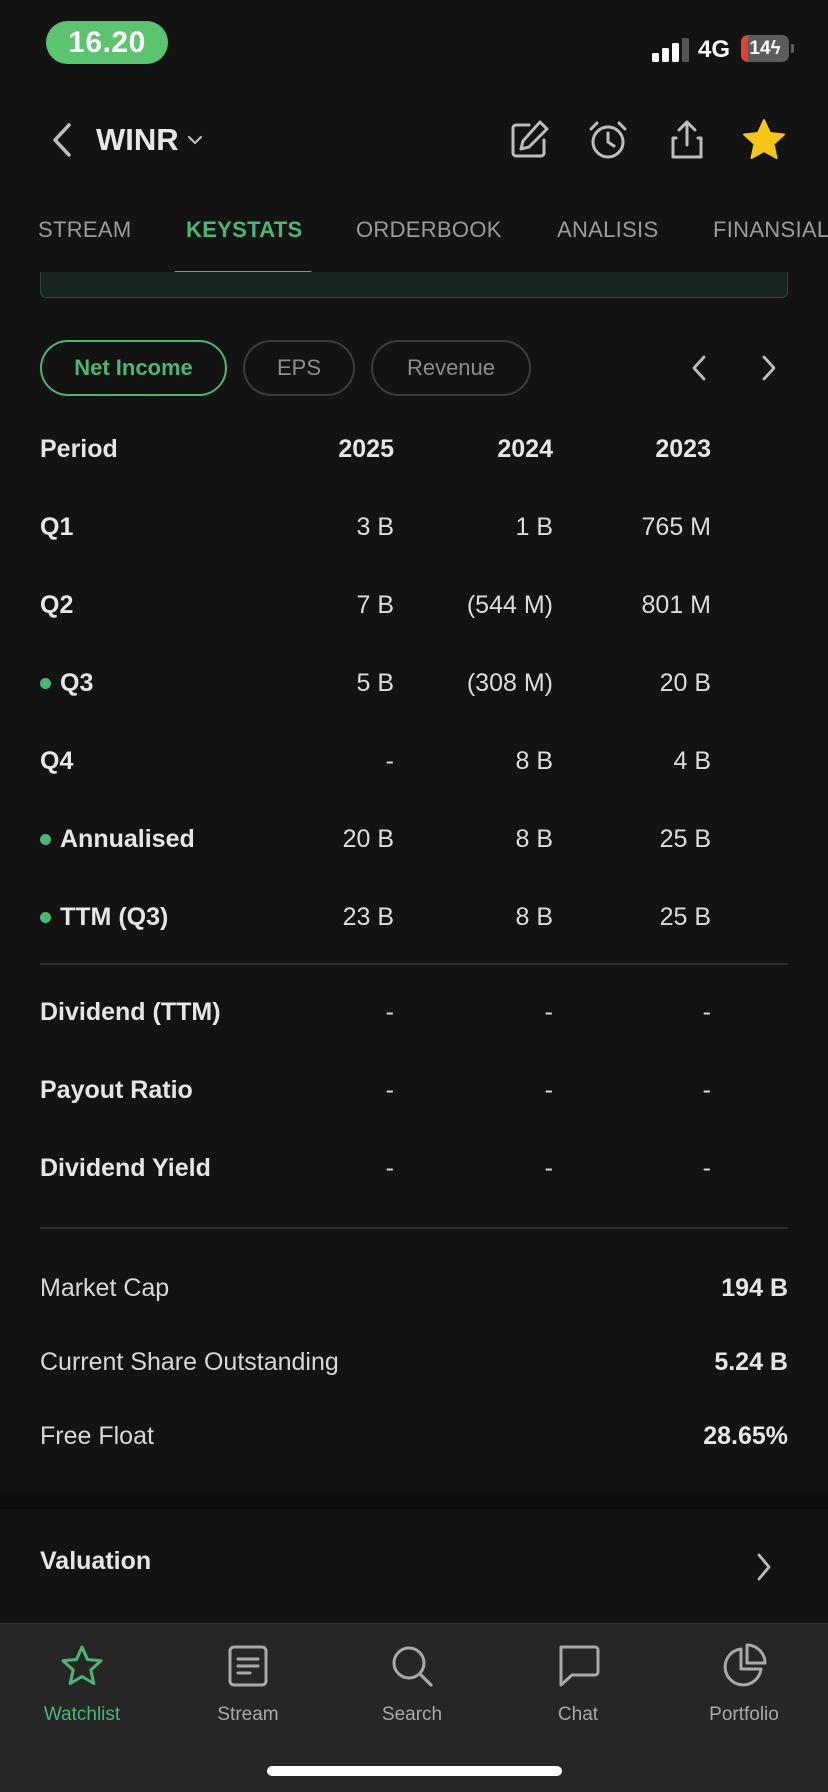 This screenshot has width=828, height=1792. I want to click on alarm-clock-icon, so click(608, 140).